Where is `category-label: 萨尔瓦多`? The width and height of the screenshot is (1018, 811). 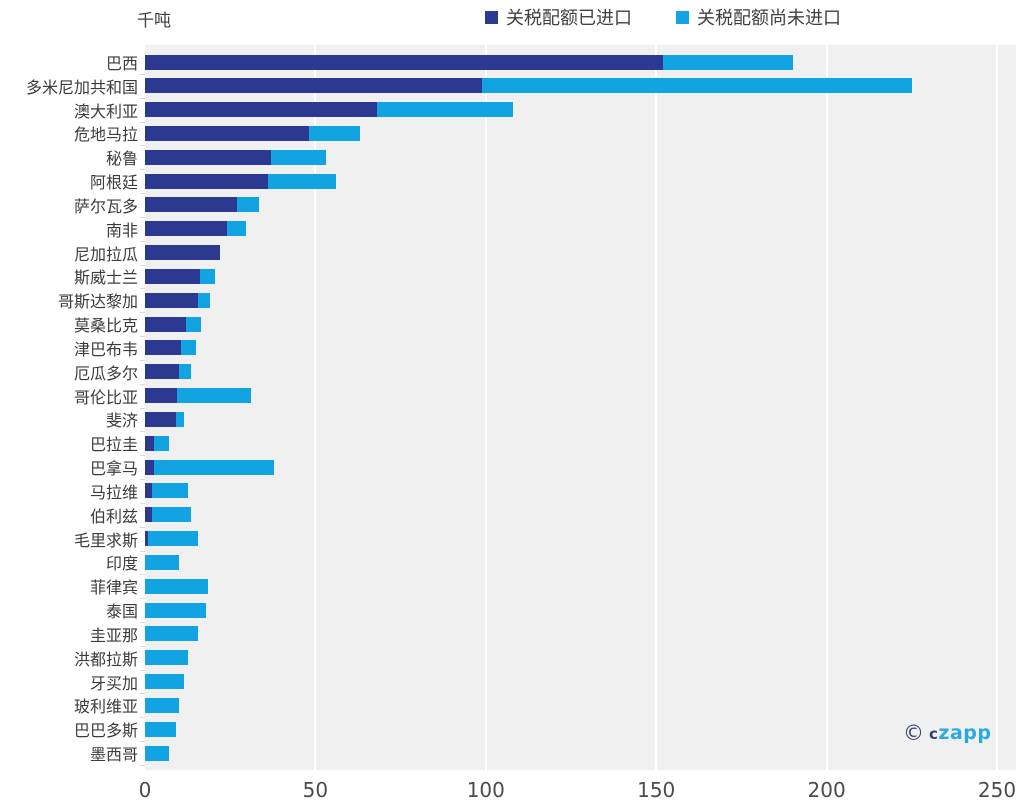
category-label: 萨尔瓦多 is located at coordinates (105, 206).